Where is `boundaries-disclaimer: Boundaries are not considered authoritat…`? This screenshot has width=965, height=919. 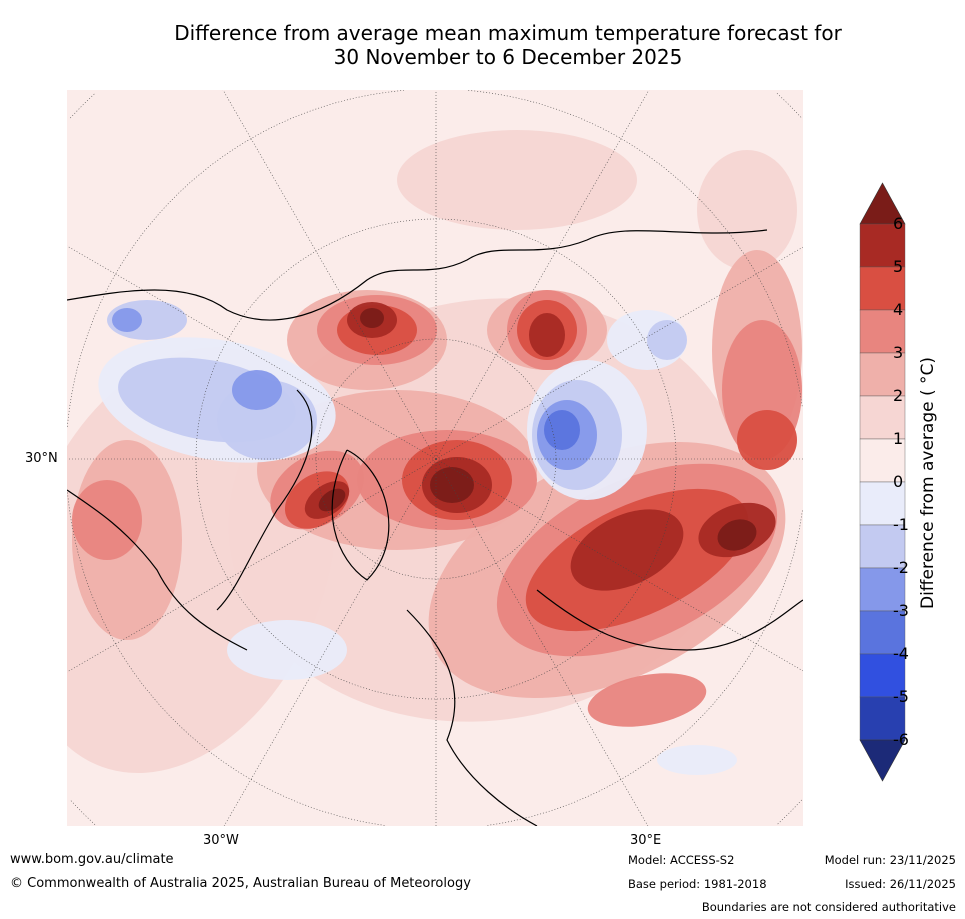 boundaries-disclaimer: Boundaries are not considered authoritat… is located at coordinates (828, 907).